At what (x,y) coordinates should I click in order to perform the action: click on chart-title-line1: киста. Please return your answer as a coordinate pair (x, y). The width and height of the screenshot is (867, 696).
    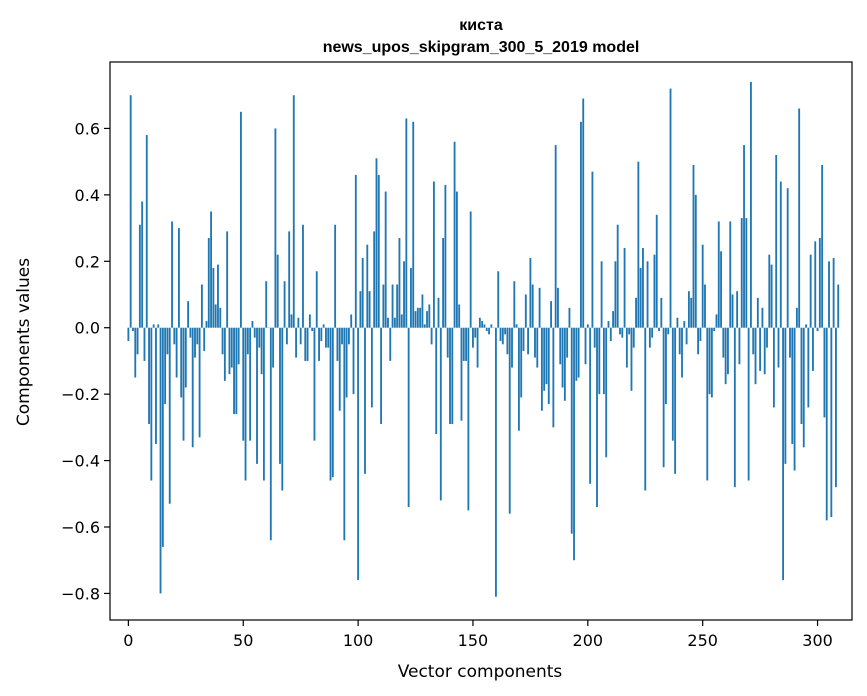
    Looking at the image, I should click on (481, 25).